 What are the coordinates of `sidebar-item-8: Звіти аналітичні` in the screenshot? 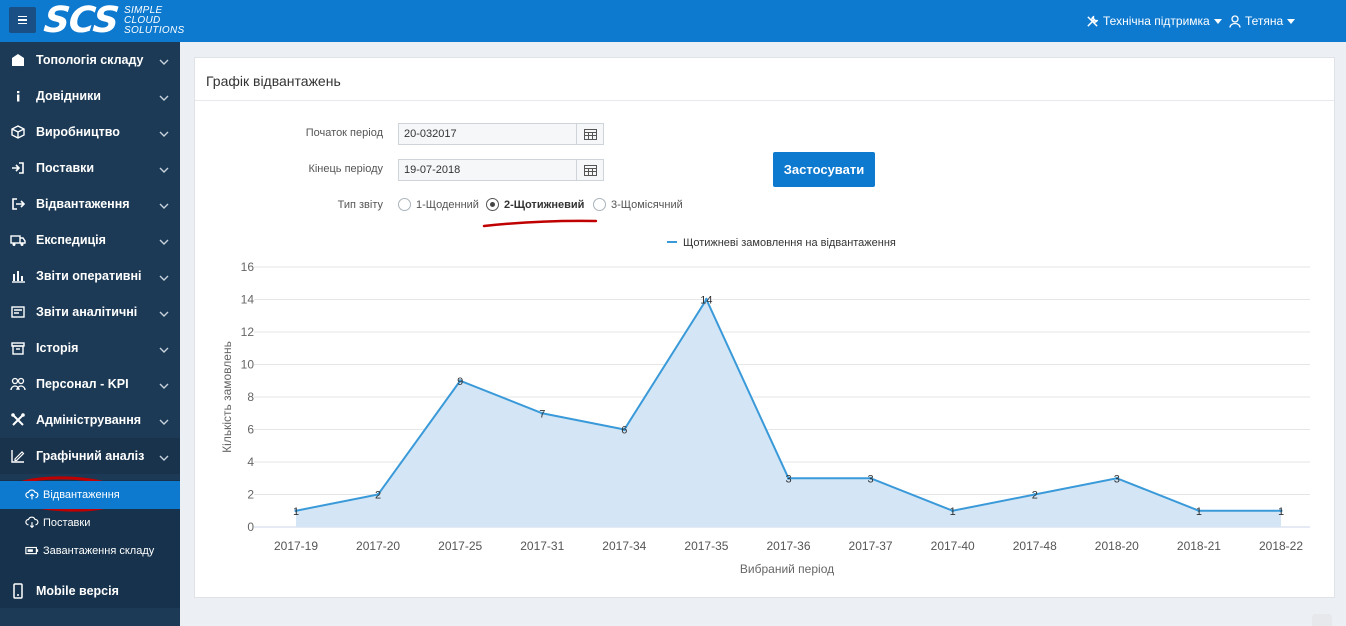 It's located at (90, 312).